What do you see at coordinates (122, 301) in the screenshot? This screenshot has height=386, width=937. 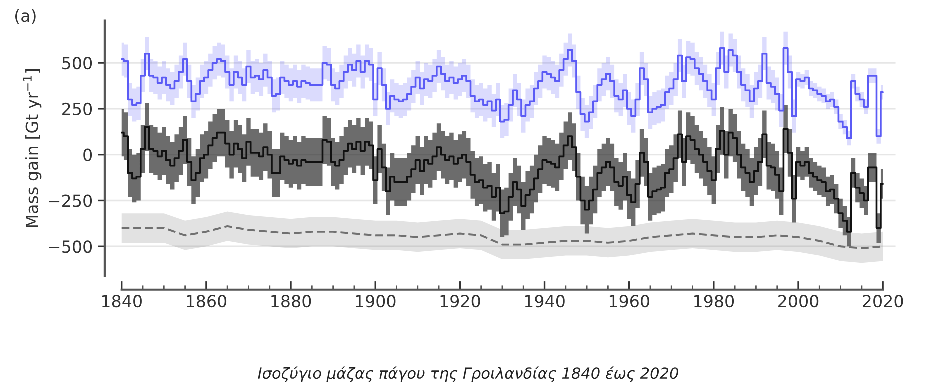 I see `x-tick-label: 1840` at bounding box center [122, 301].